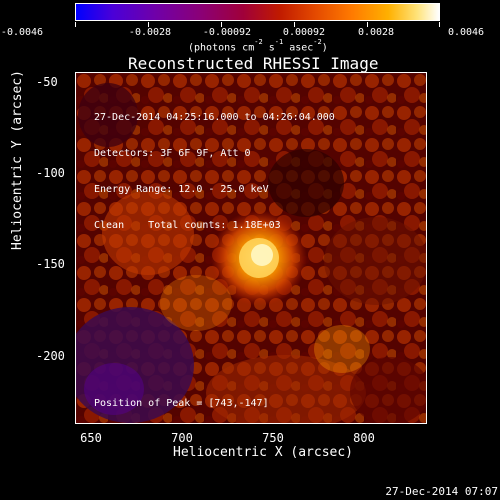 Image resolution: width=500 pixels, height=500 pixels. I want to click on units-superscript: -1, so click(279, 42).